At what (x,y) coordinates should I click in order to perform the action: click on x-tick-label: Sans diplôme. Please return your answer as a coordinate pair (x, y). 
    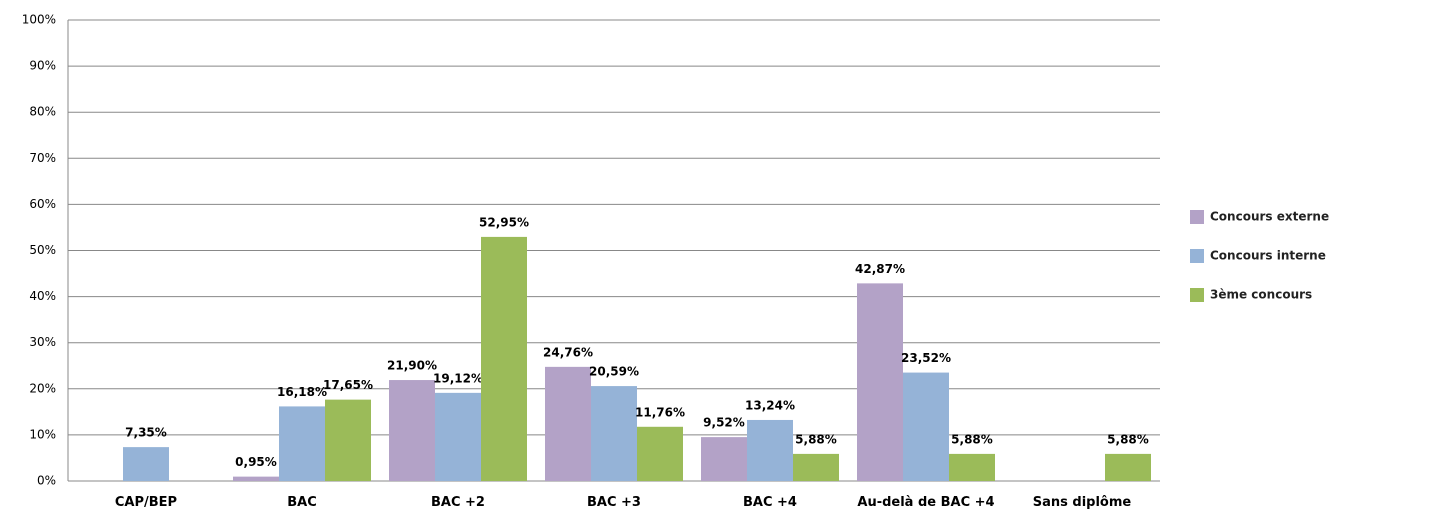
    Looking at the image, I should click on (1082, 502).